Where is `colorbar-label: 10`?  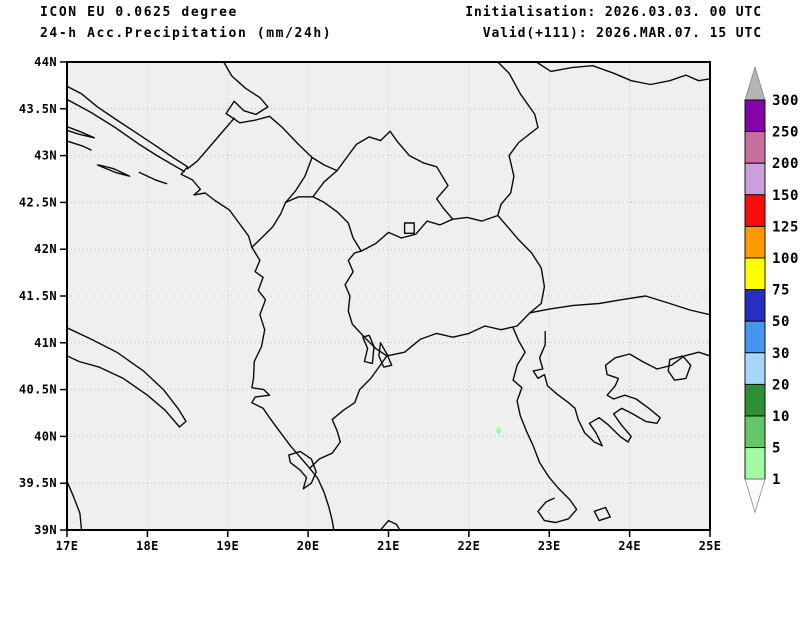 colorbar-label: 10 is located at coordinates (781, 417).